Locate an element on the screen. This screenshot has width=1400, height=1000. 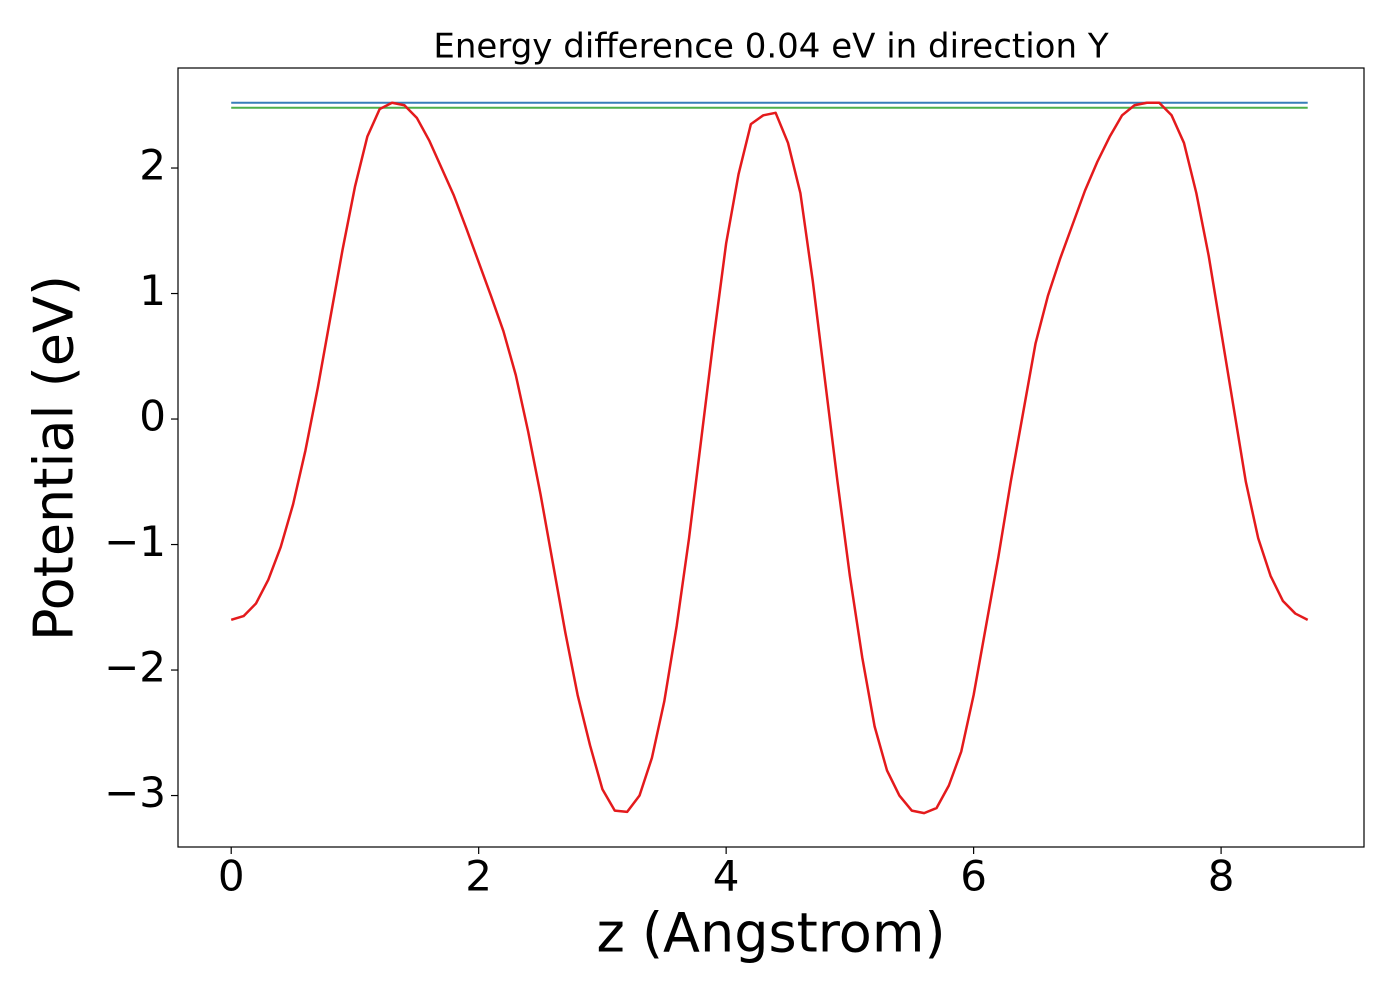
x-tick-label: 6 is located at coordinates (973, 876).